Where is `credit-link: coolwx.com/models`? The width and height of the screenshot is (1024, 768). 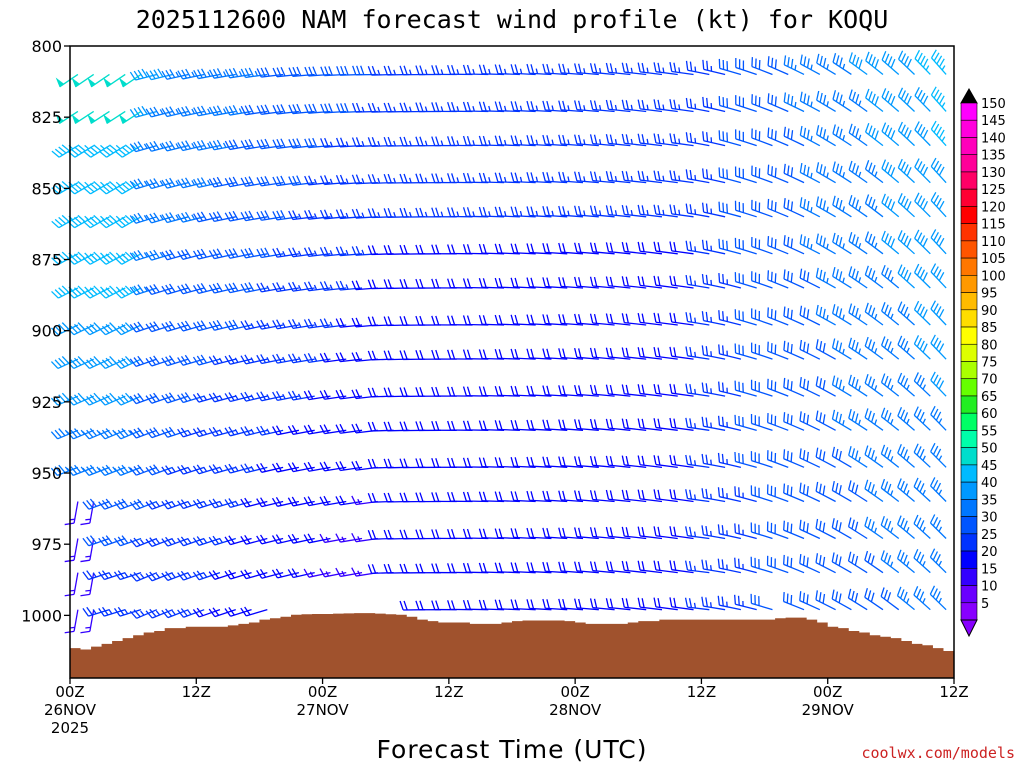
credit-link: coolwx.com/models is located at coordinates (938, 753).